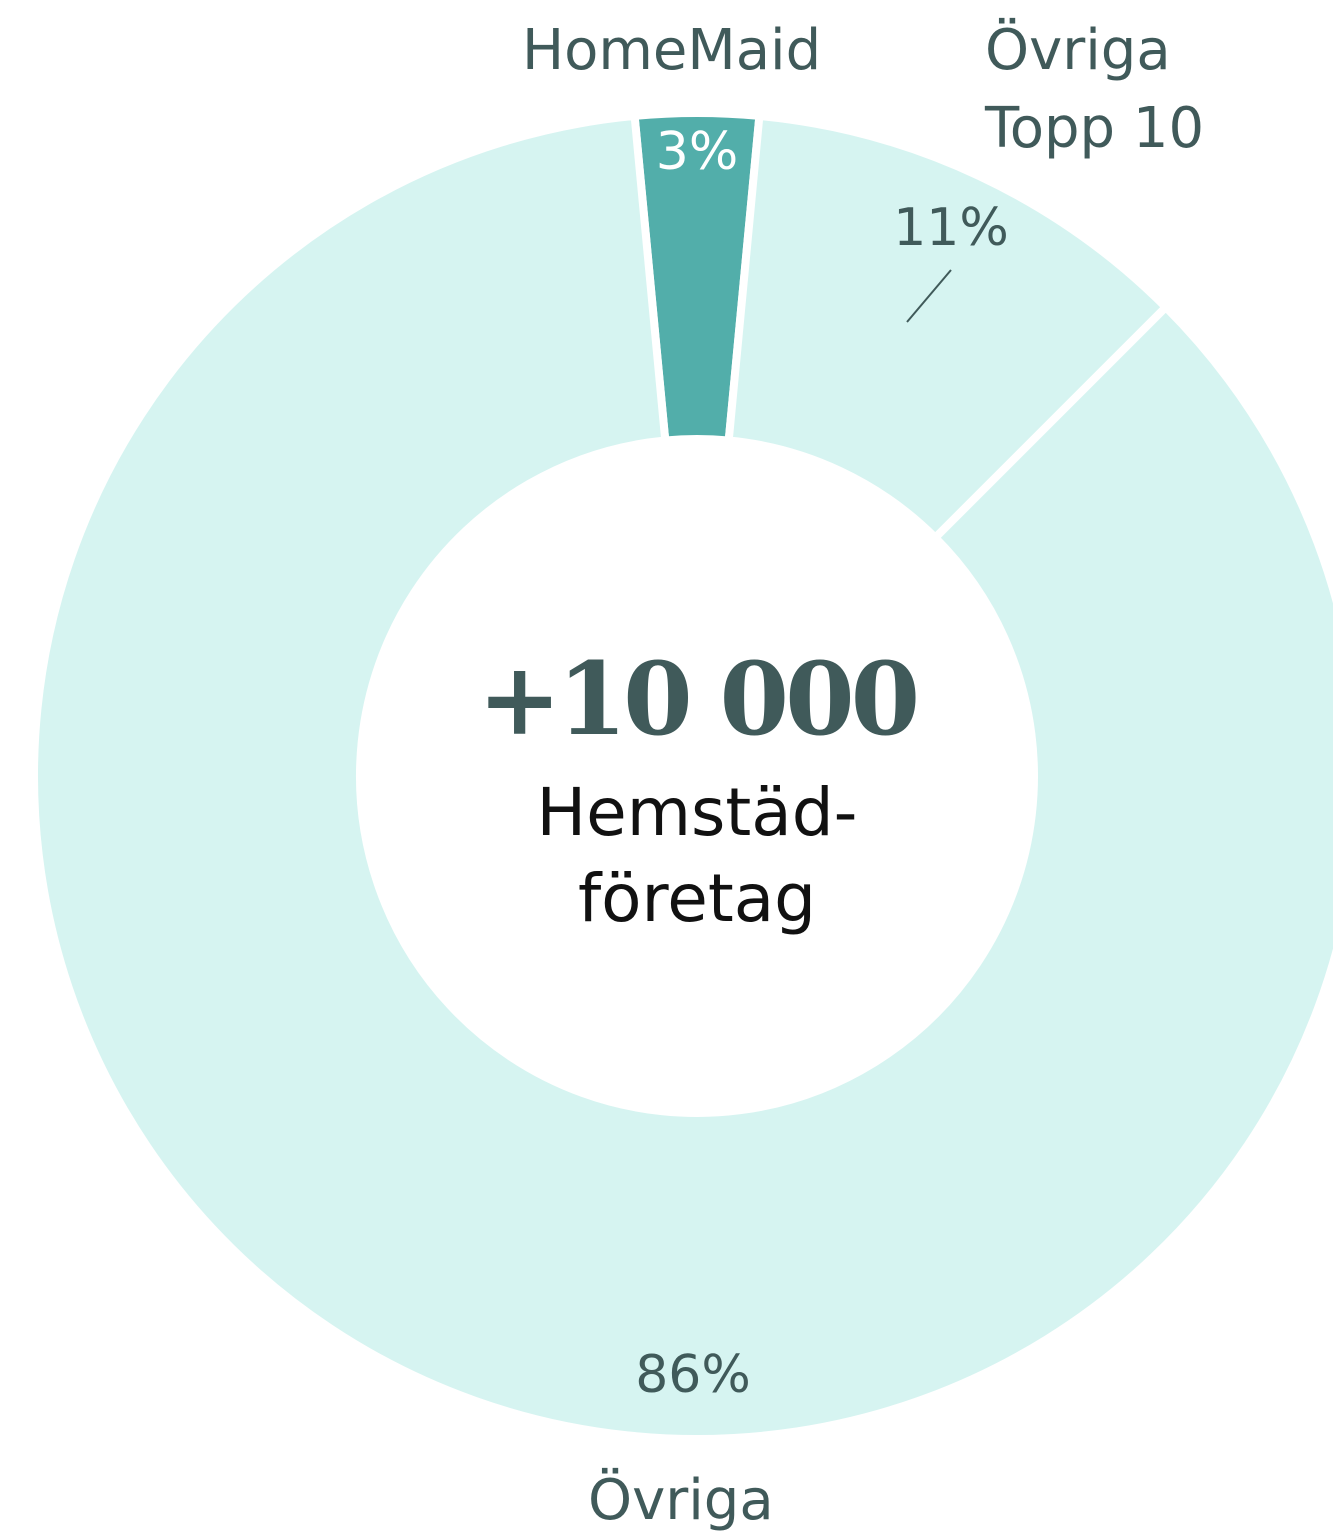 This screenshot has height=1540, width=1333. What do you see at coordinates (929, 296) in the screenshot?
I see `leader-line` at bounding box center [929, 296].